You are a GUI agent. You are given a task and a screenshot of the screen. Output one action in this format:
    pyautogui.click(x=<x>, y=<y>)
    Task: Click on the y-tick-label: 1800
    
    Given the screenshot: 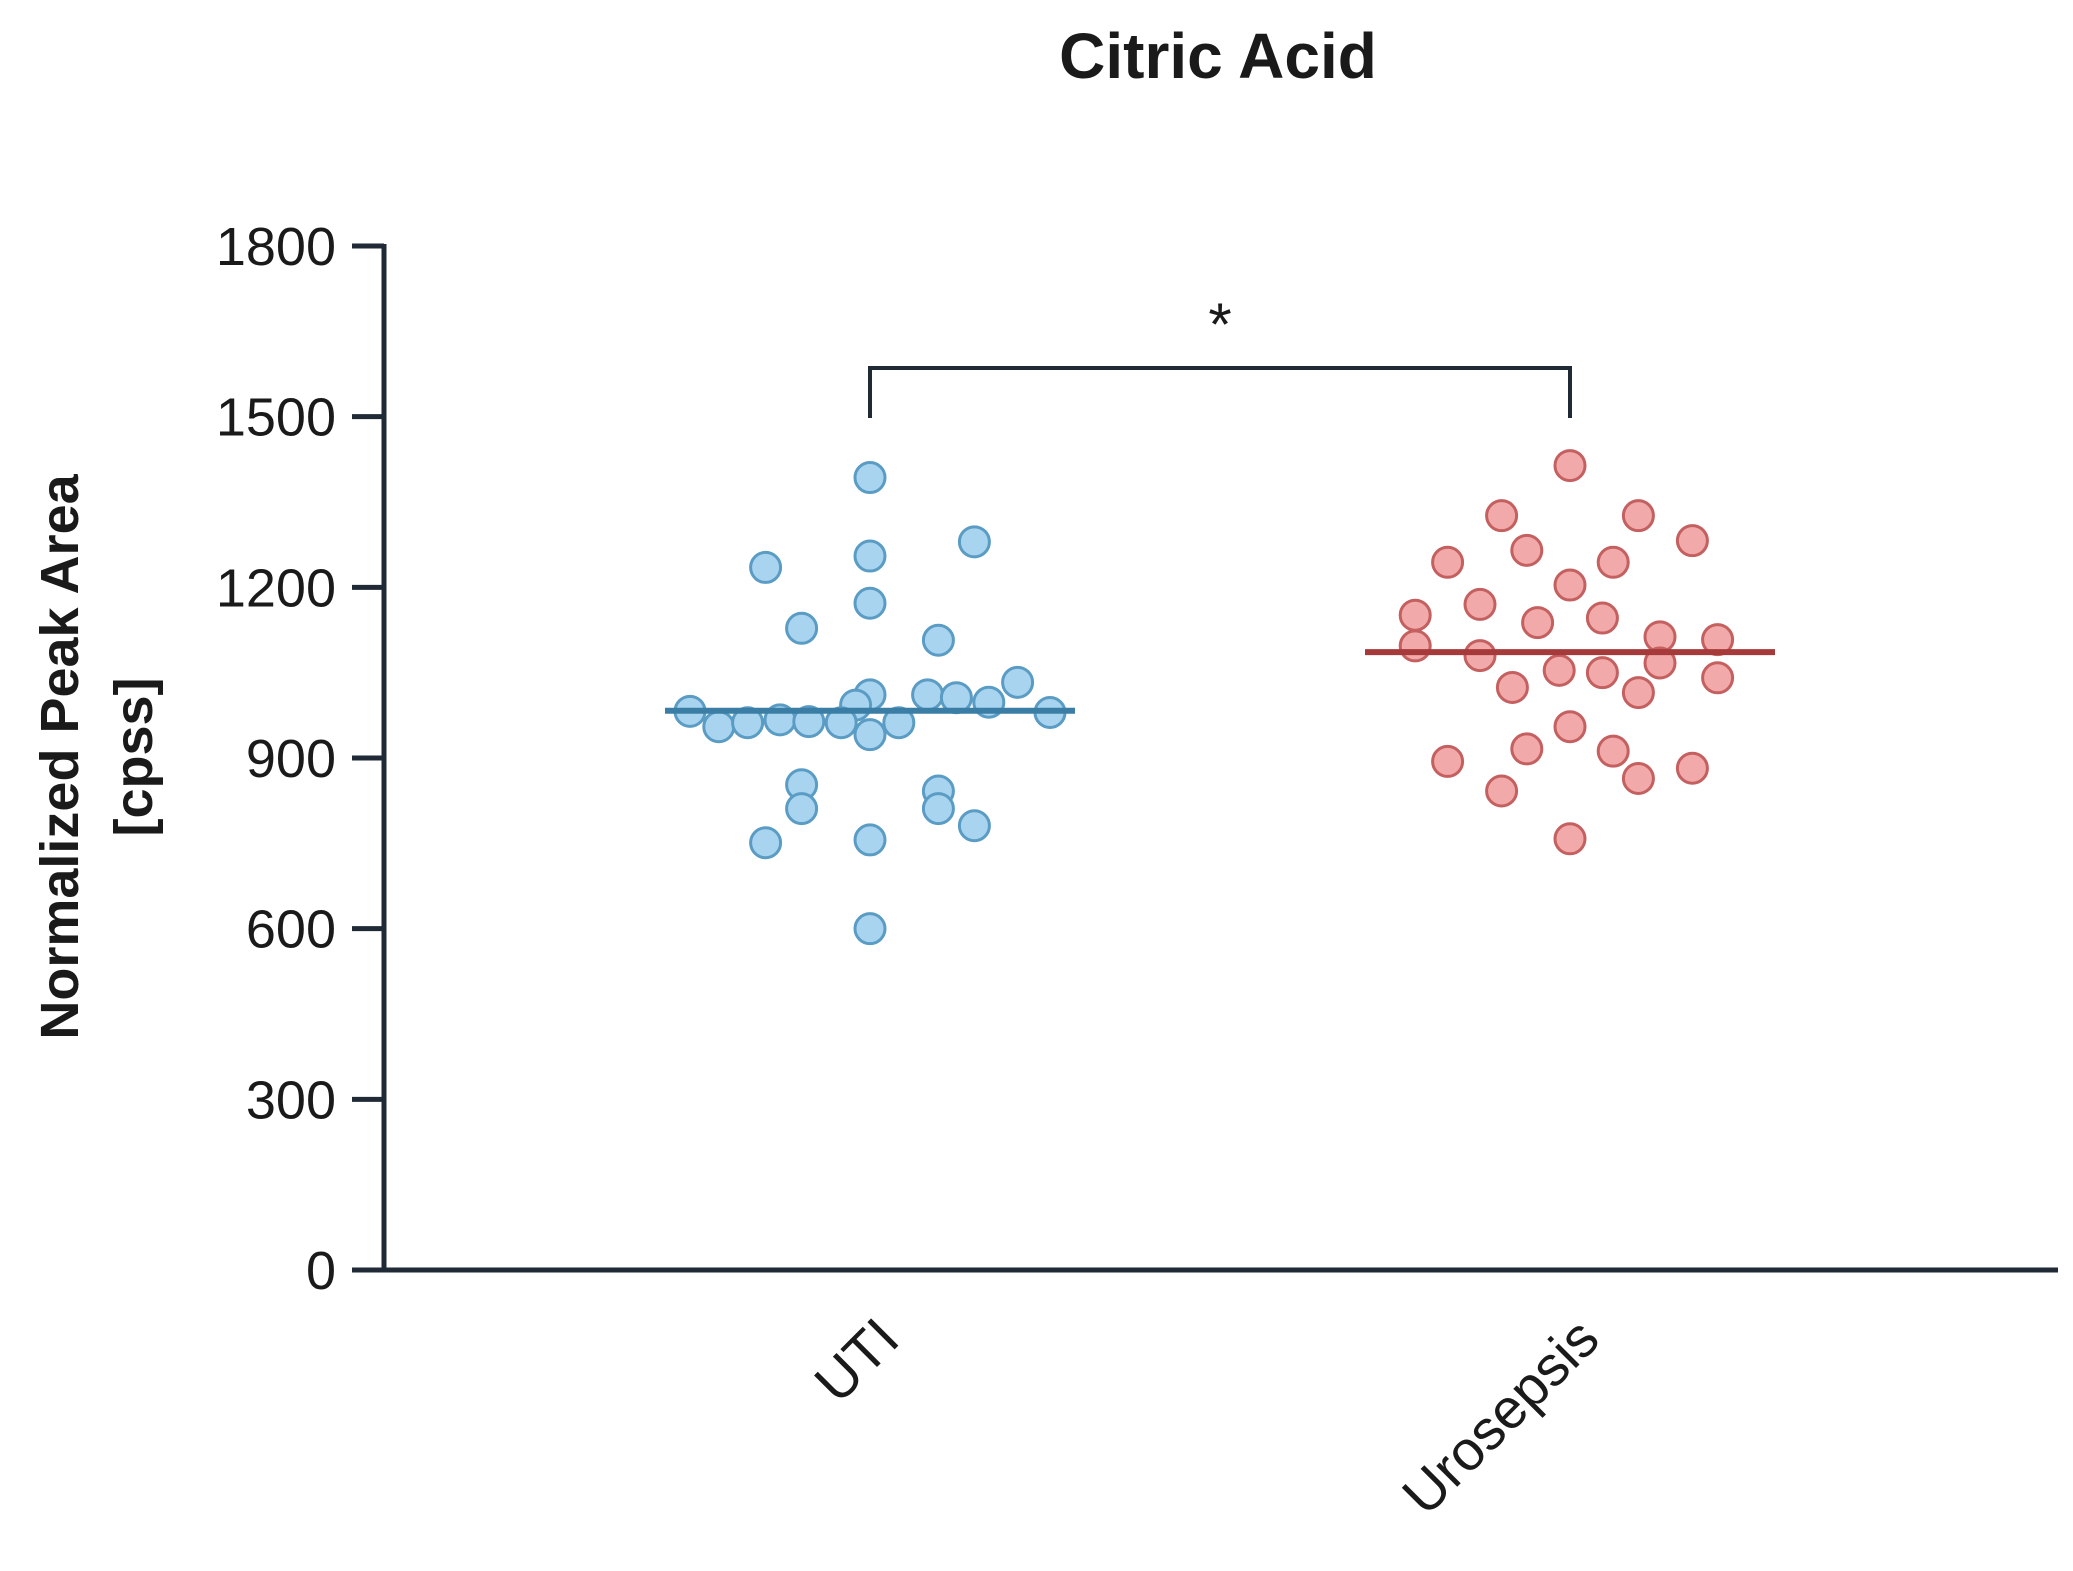 What is the action you would take?
    pyautogui.click(x=276, y=247)
    